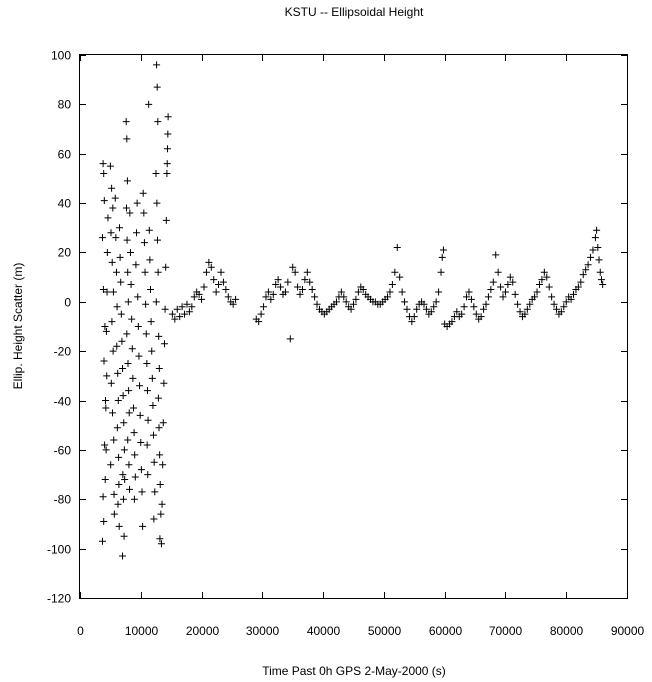 The width and height of the screenshot is (652, 682). I want to click on y-tick-label: -120, so click(59, 599).